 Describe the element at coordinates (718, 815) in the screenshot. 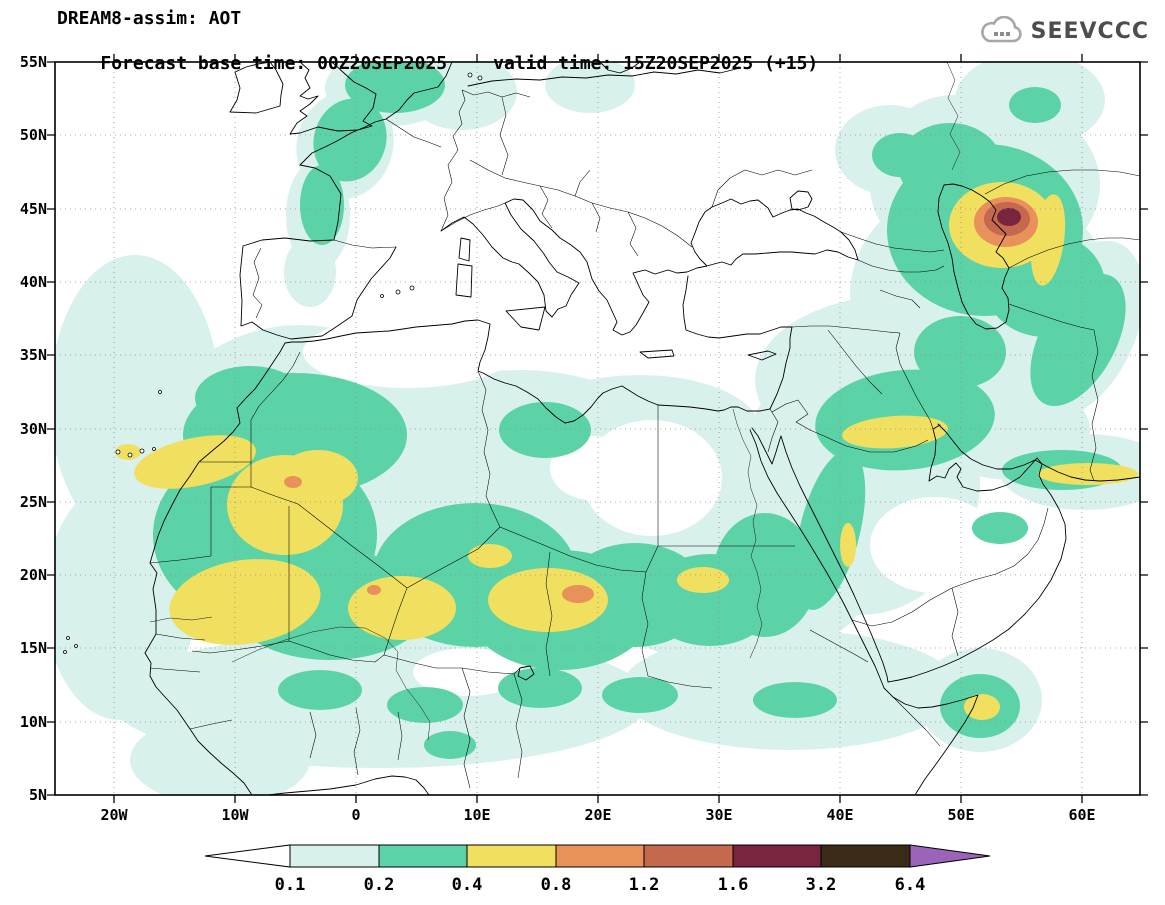

I see `lon-tick-label: 30E` at that location.